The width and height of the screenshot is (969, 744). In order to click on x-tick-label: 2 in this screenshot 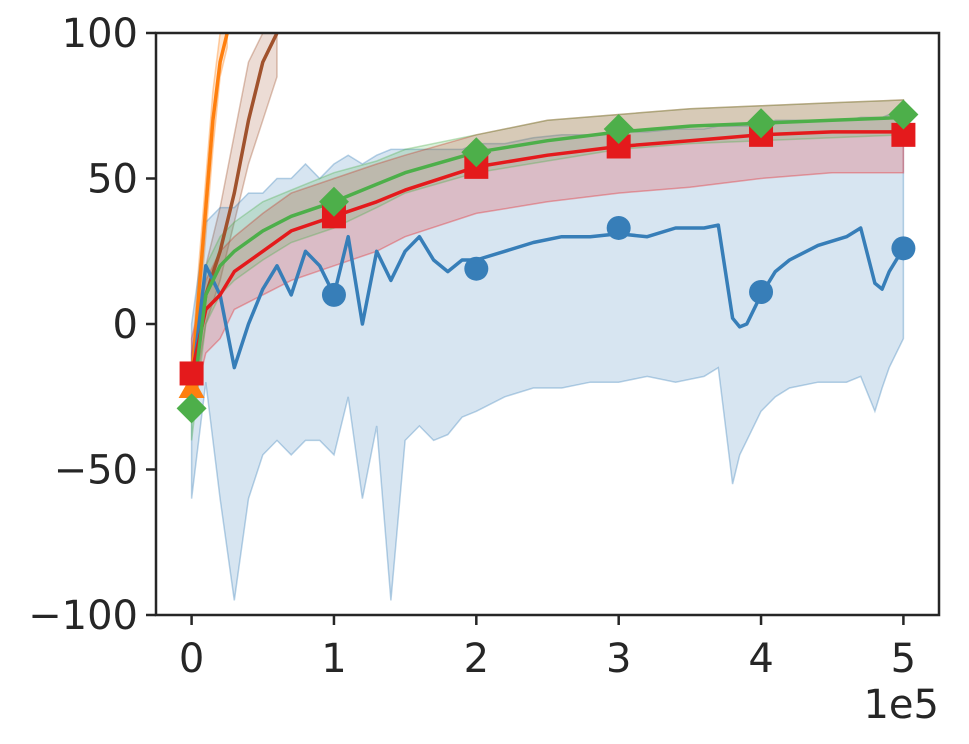, I will do `click(476, 659)`.